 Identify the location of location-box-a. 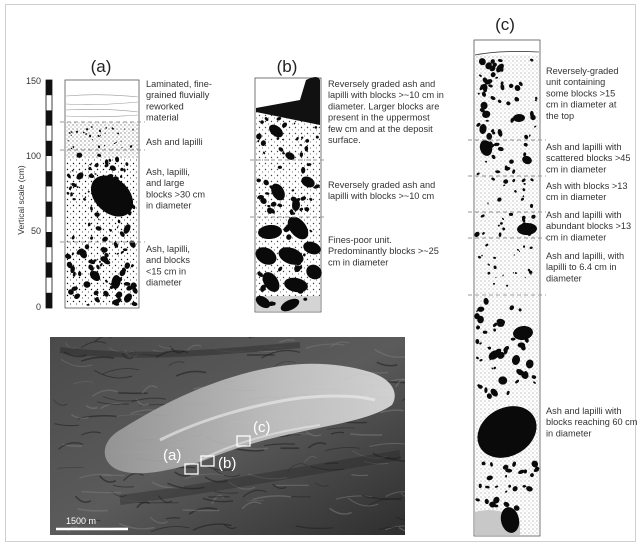
(191, 469).